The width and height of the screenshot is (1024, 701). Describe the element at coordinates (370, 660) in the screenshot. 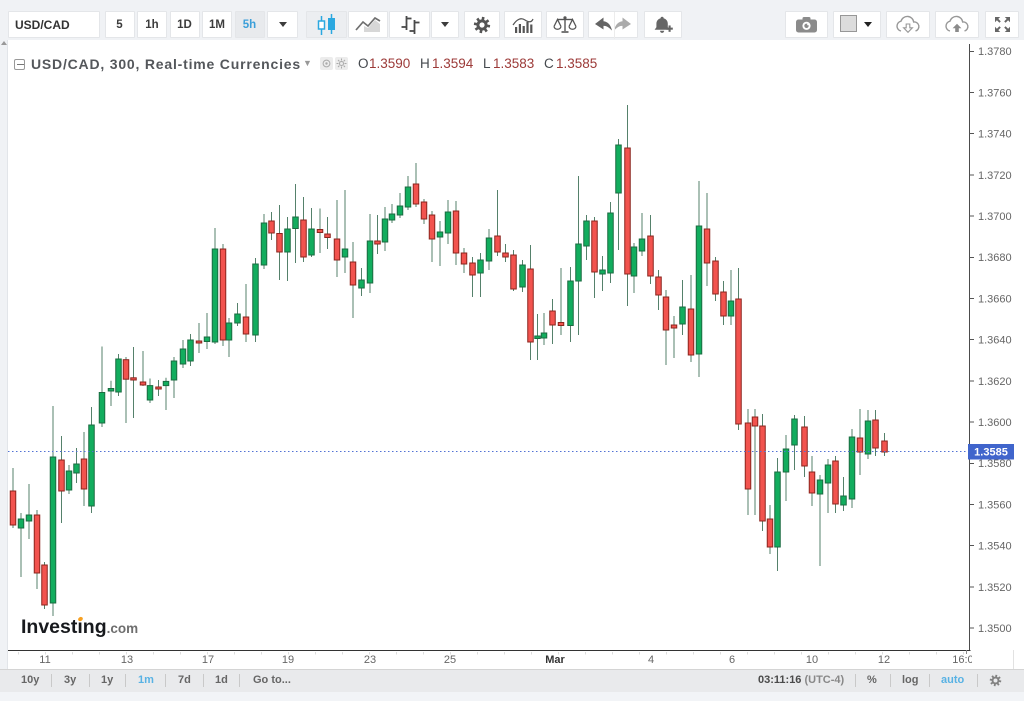

I see `svg-text: 23` at that location.